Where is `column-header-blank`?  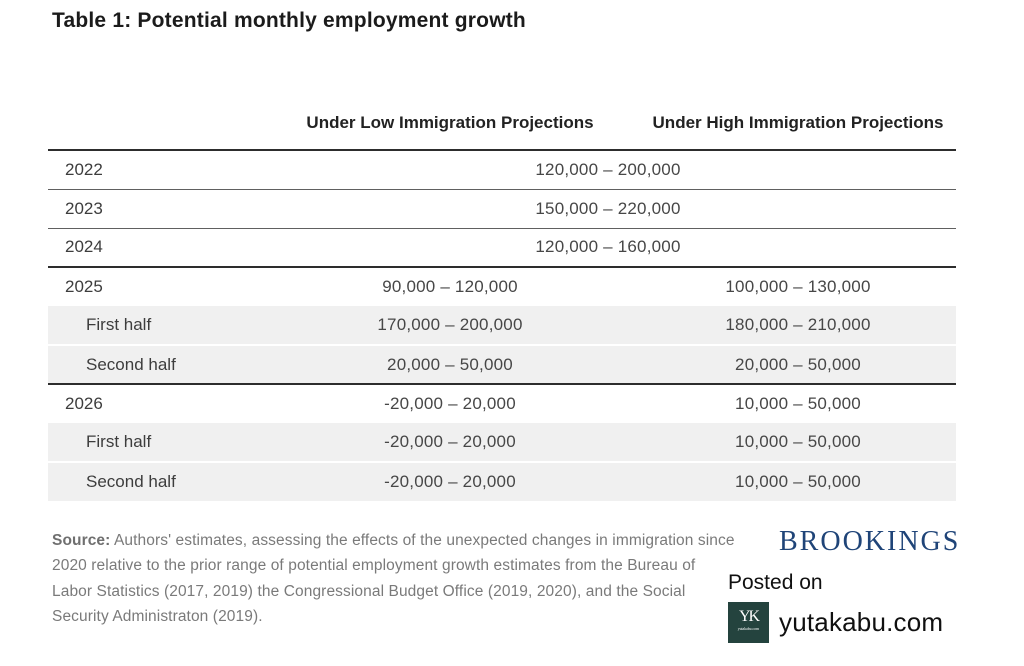 column-header-blank is located at coordinates (154, 107).